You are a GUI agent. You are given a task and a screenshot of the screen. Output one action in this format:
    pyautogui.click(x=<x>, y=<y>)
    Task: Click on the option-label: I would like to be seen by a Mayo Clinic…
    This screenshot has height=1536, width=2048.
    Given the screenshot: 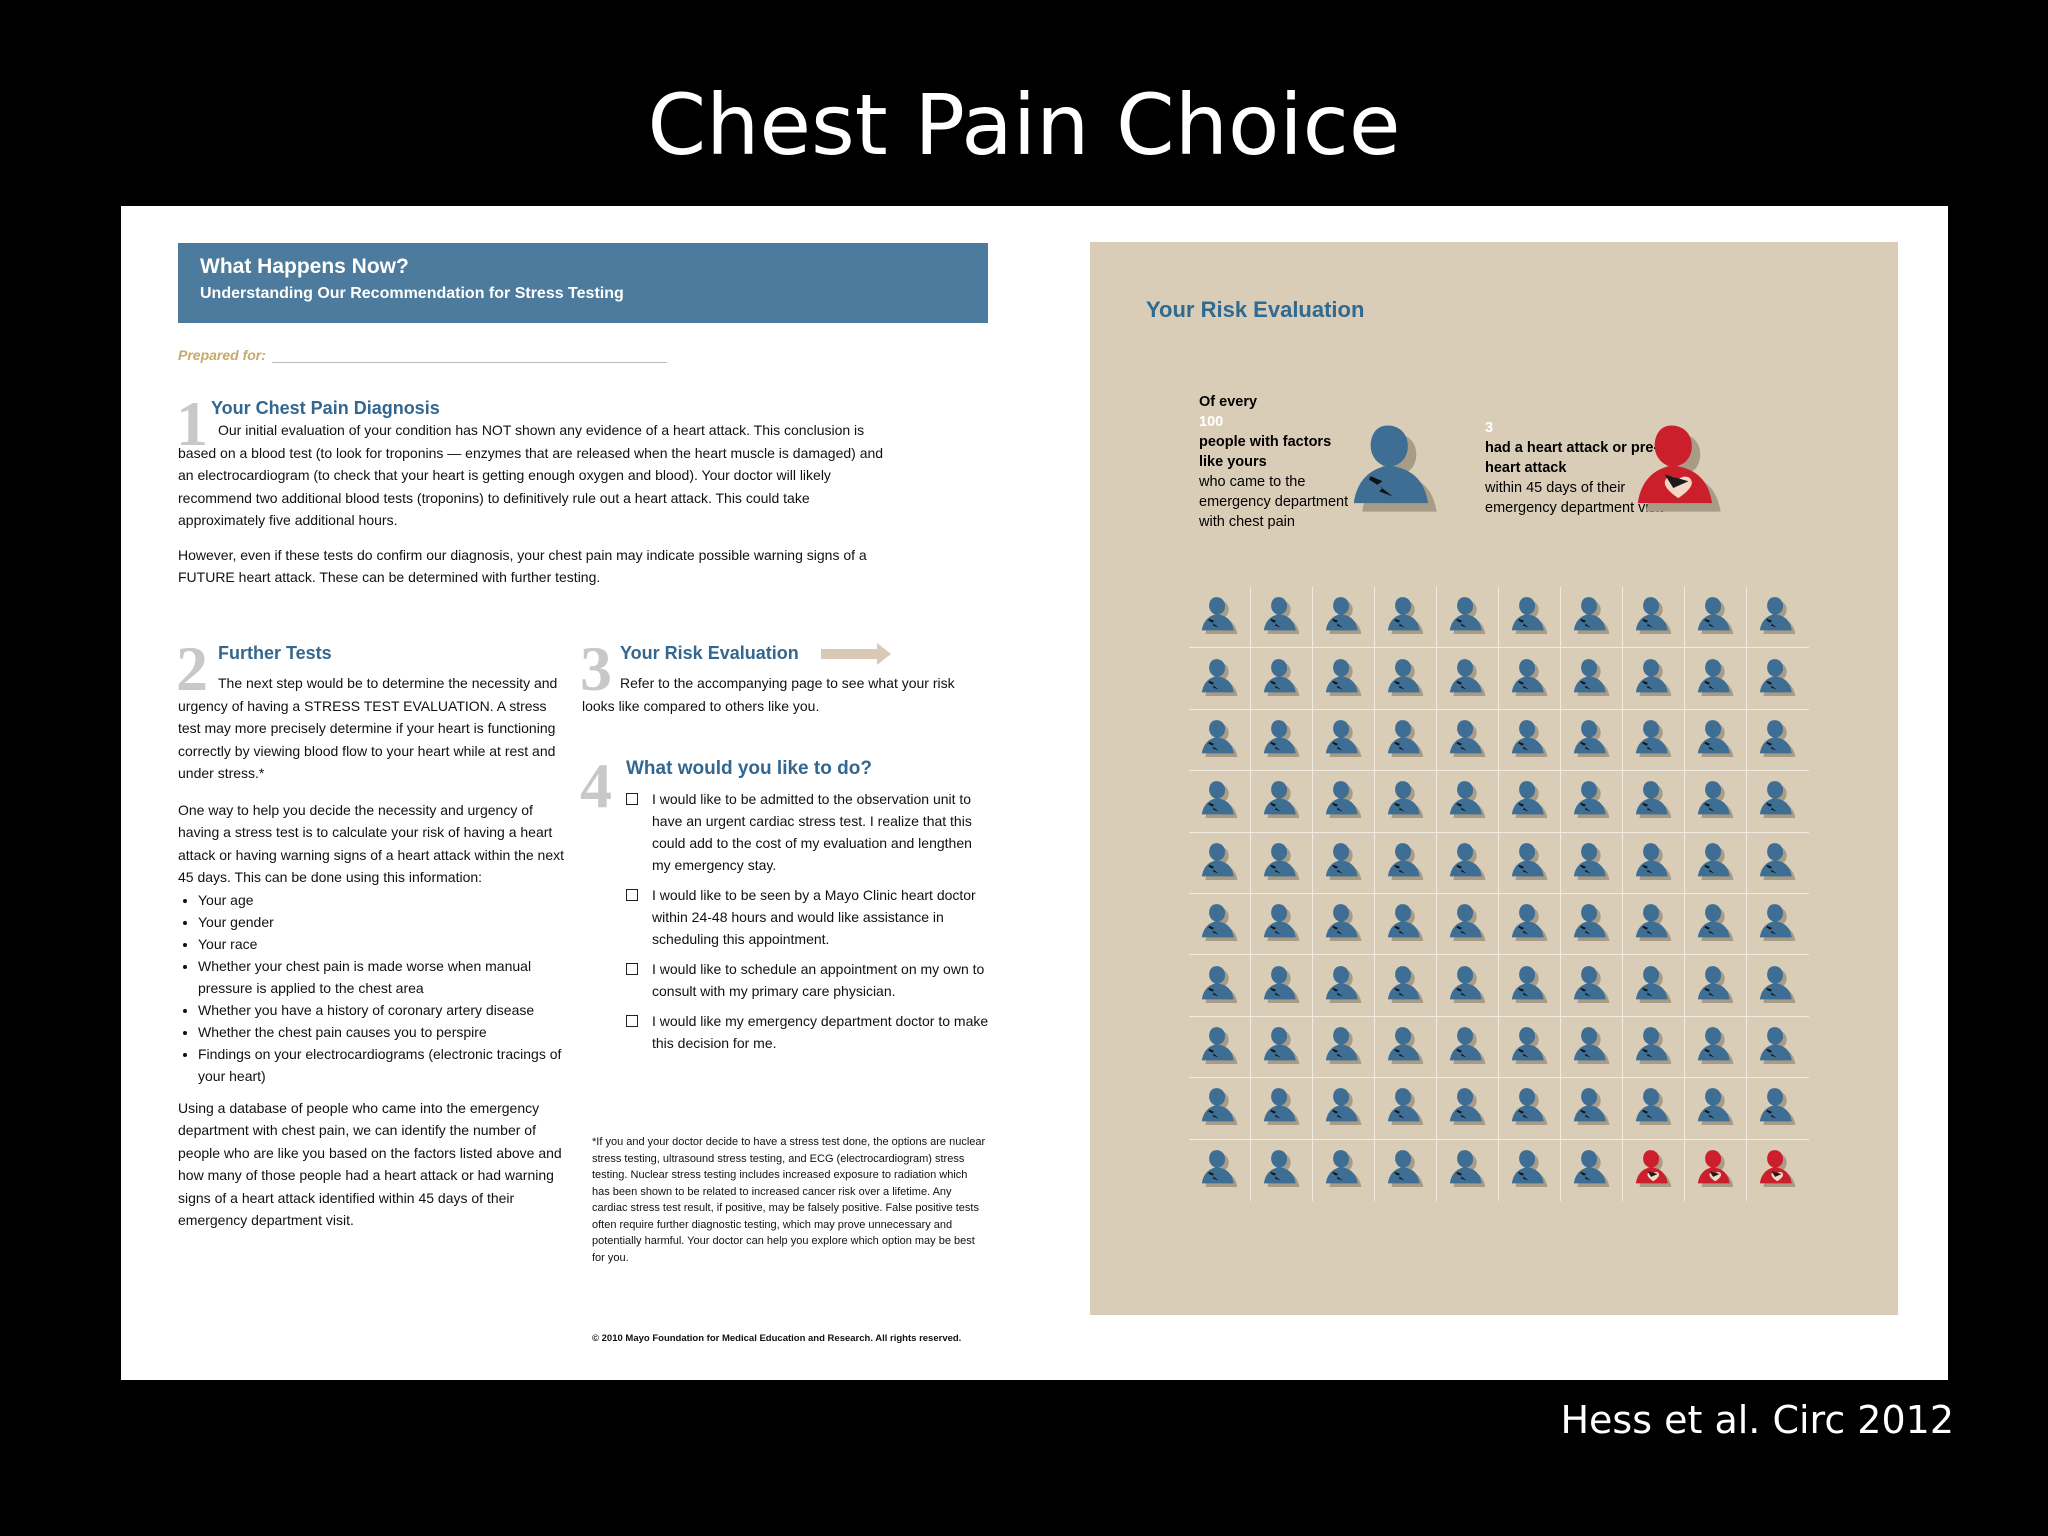 What is the action you would take?
    pyautogui.click(x=814, y=917)
    